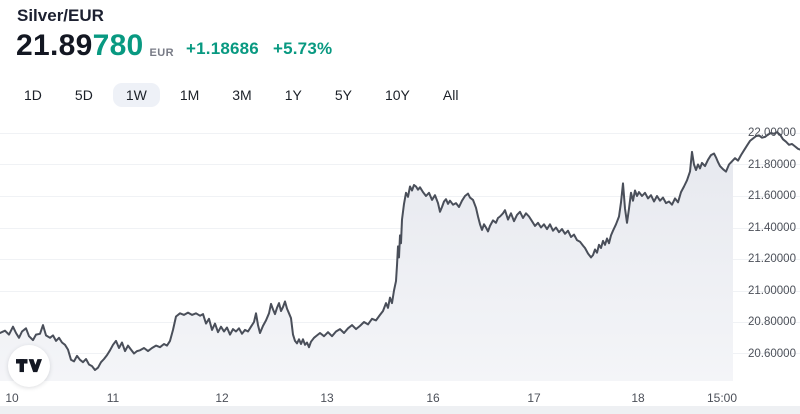 The width and height of the screenshot is (800, 414). I want to click on x-axis-label: 18, so click(638, 398).